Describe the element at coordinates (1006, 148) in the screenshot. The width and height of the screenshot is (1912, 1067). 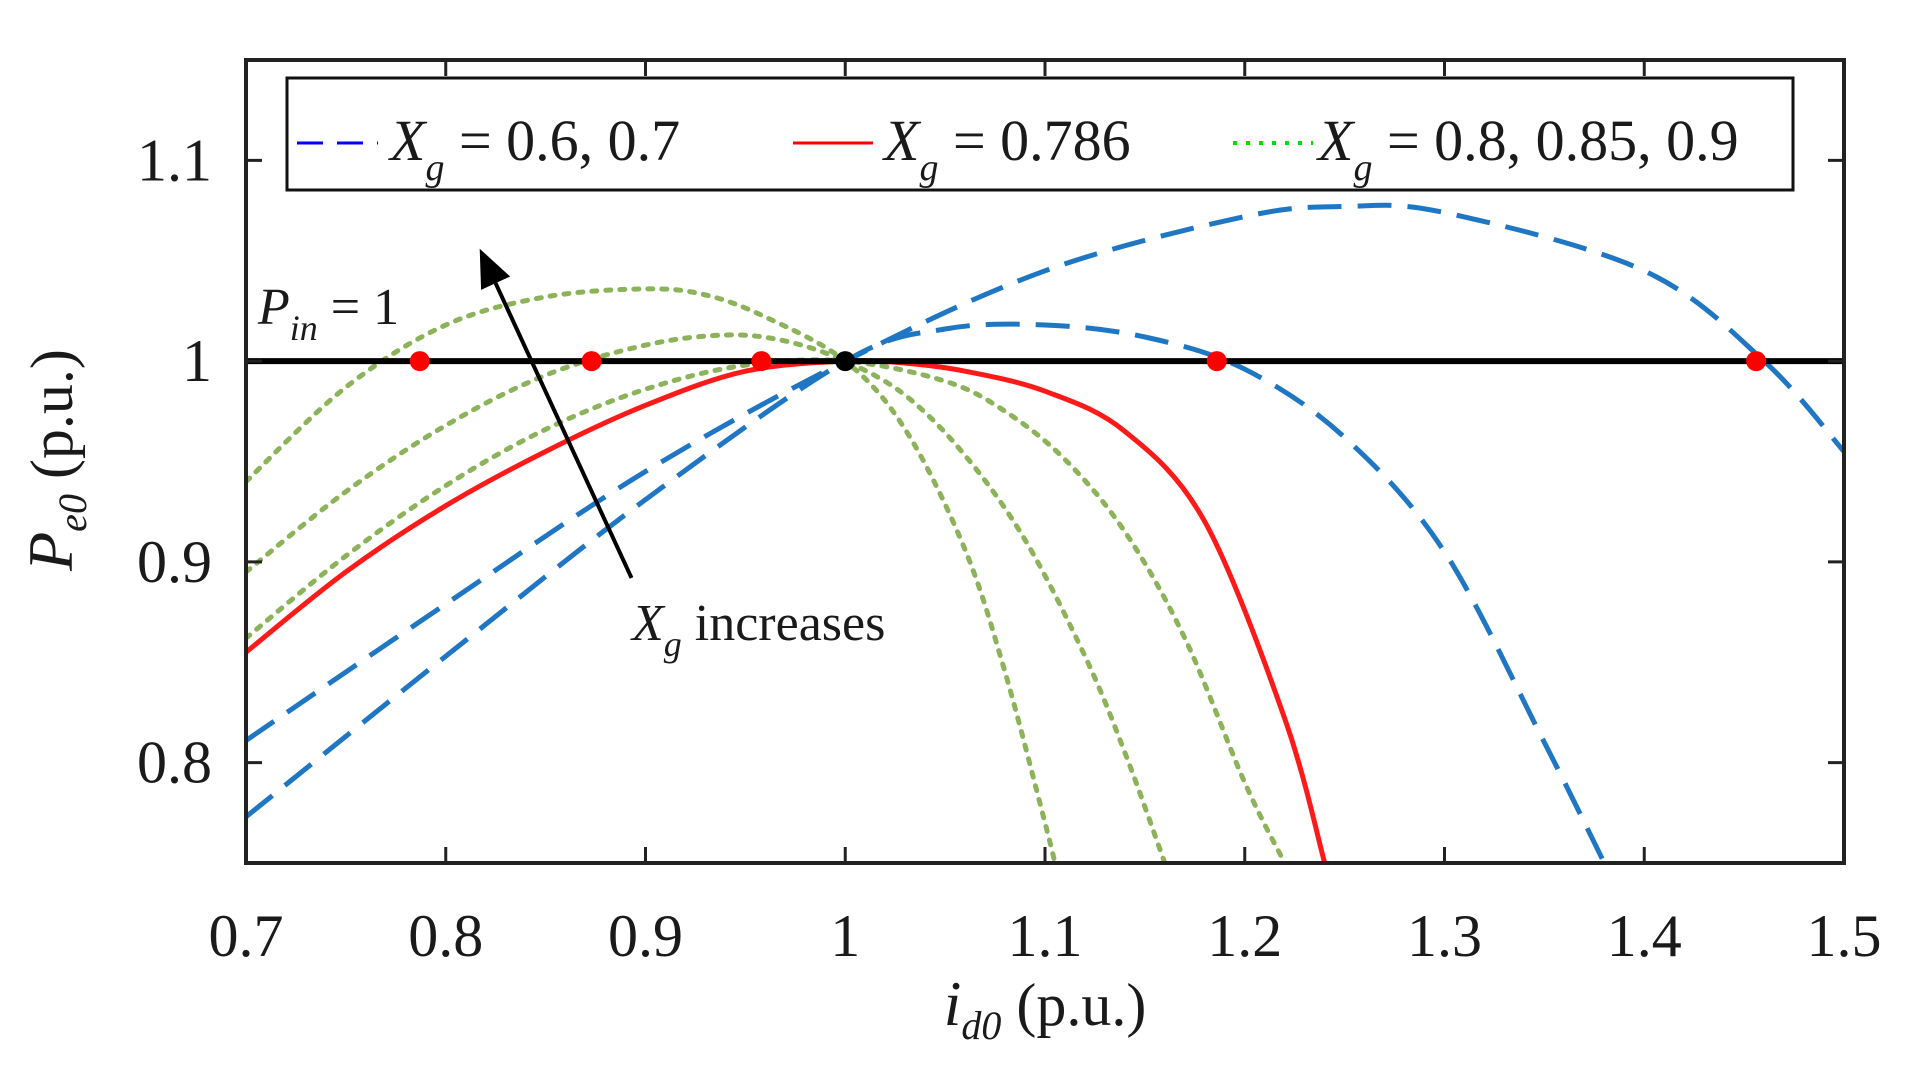
I see `legend-entry-2: Xg = 0.786` at that location.